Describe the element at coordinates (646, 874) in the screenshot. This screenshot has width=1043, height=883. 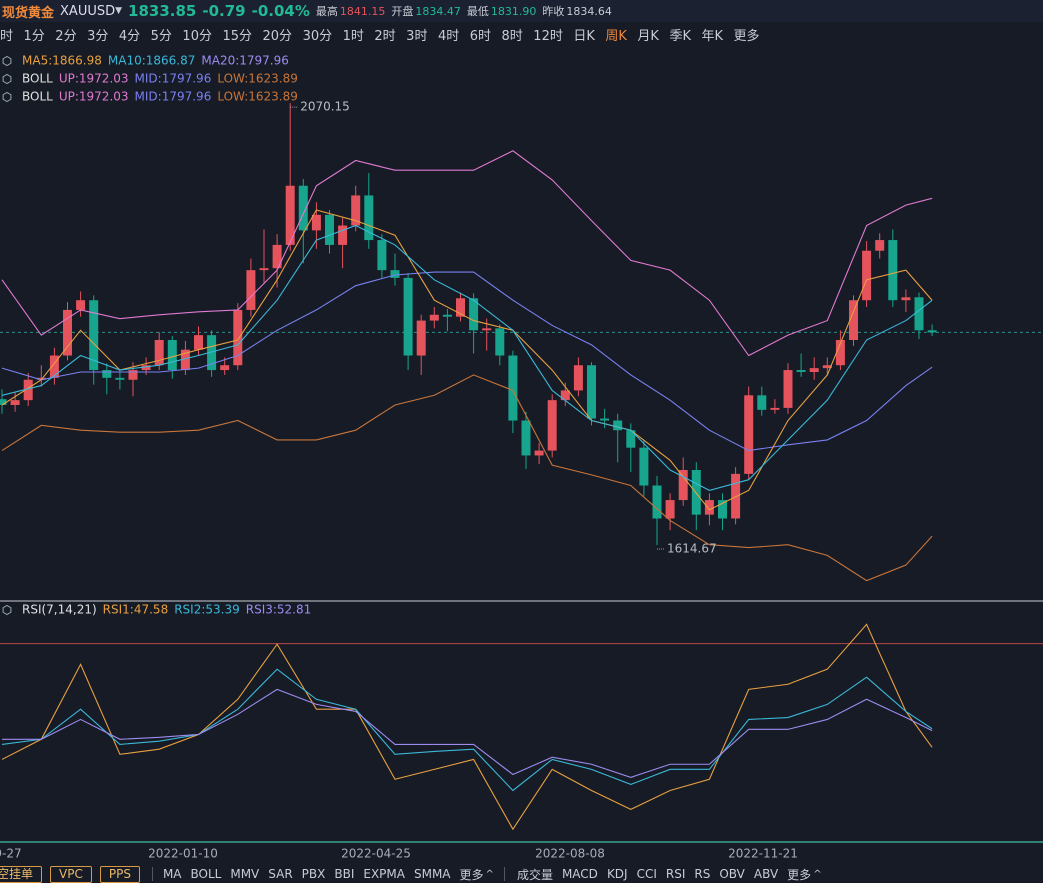
I see `indicator-button: CCI` at that location.